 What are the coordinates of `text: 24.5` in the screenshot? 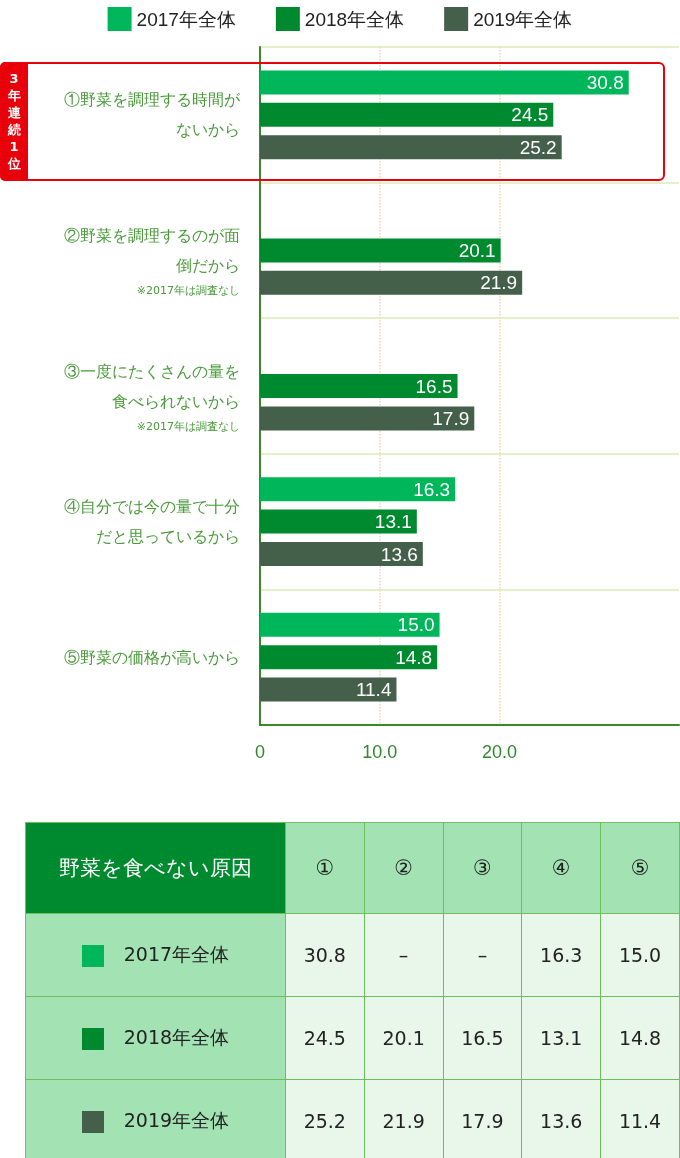 It's located at (324, 1038).